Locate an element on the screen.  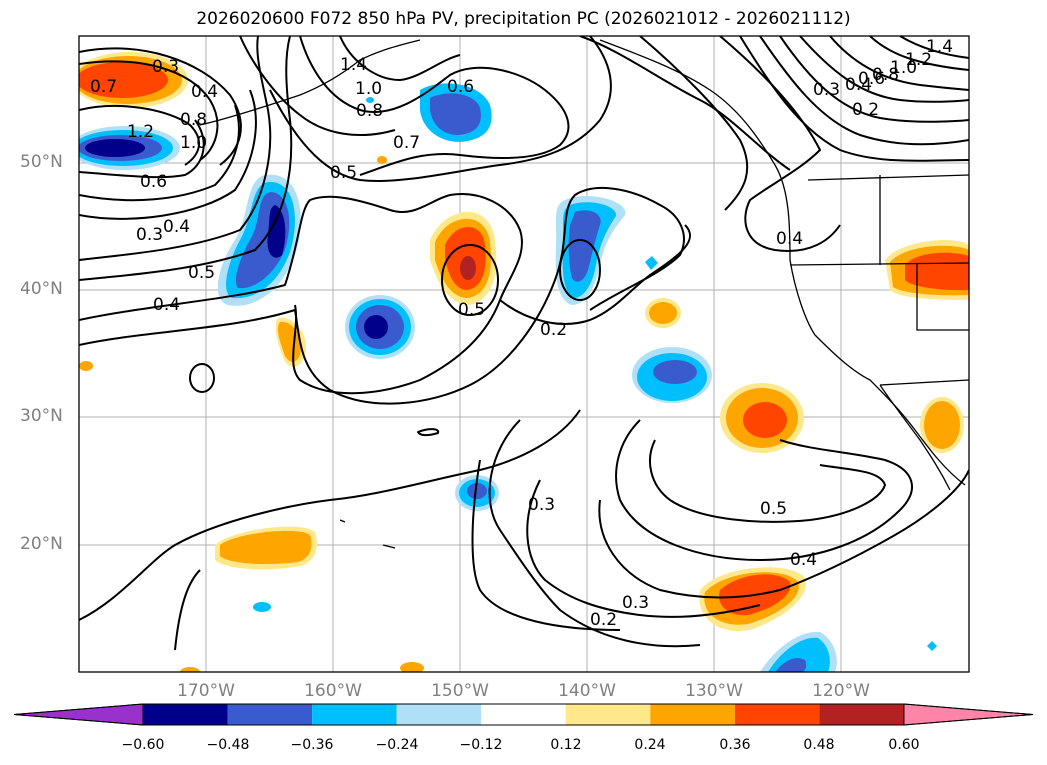
colorbar-tick-label: 0.36 is located at coordinates (735, 745).